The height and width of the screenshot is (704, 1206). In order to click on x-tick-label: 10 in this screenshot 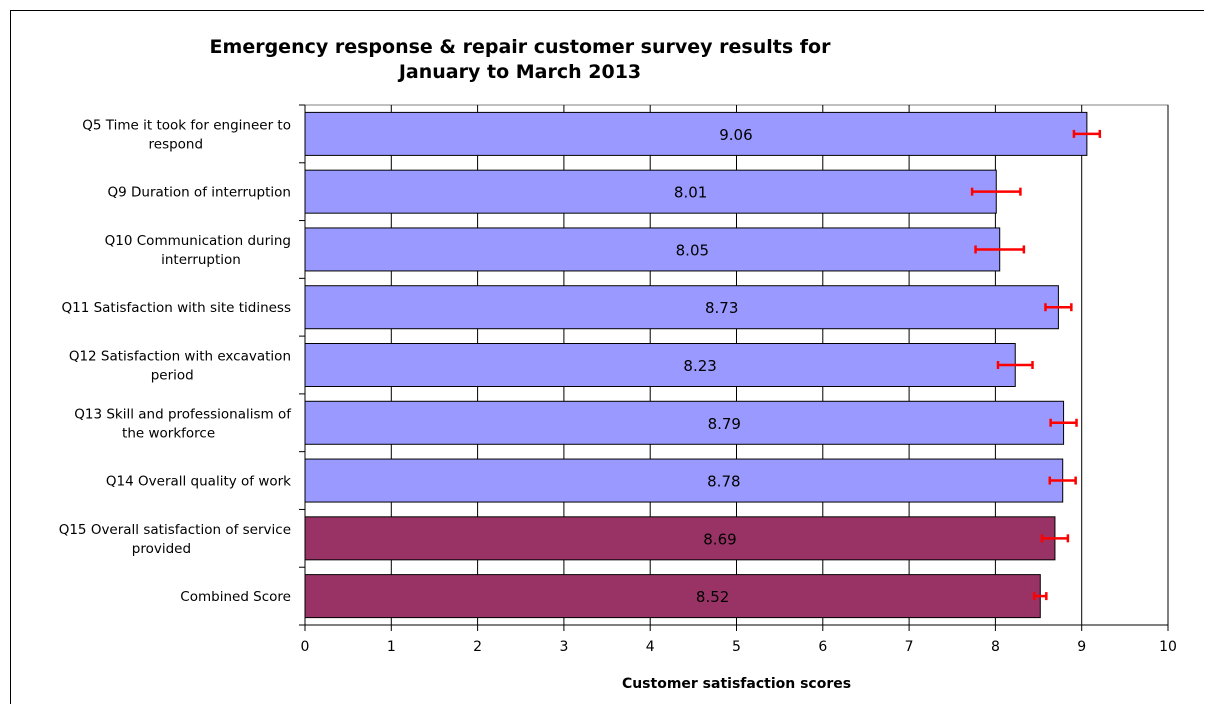, I will do `click(1168, 647)`.